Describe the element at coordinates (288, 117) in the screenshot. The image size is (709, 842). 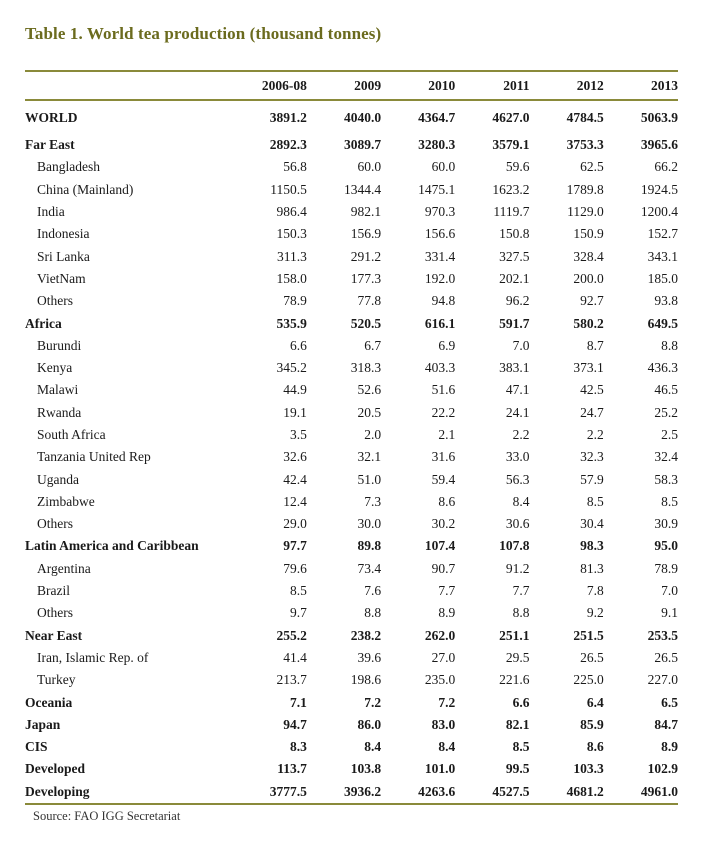
I see `value-cell: 3891.2` at that location.